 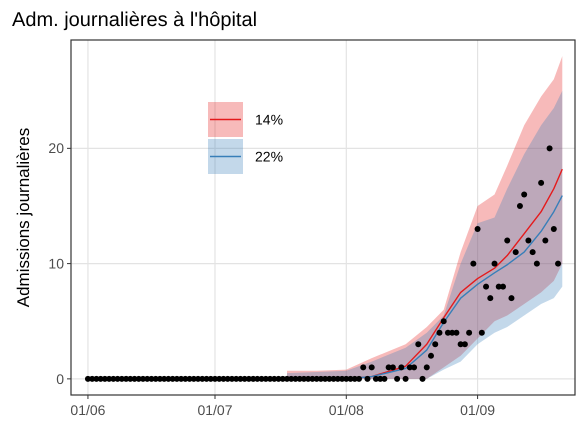 I want to click on y-tick-label: 10, so click(x=56, y=264).